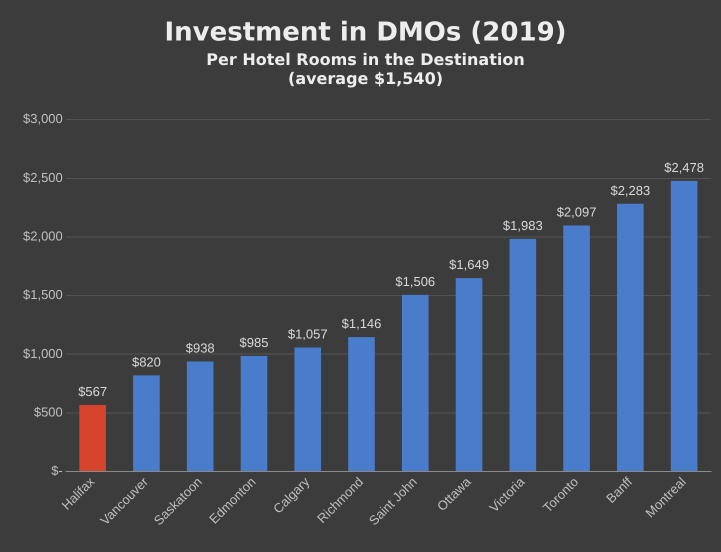 This screenshot has height=552, width=721. Describe the element at coordinates (630, 190) in the screenshot. I see `data-label: $2,283` at that location.